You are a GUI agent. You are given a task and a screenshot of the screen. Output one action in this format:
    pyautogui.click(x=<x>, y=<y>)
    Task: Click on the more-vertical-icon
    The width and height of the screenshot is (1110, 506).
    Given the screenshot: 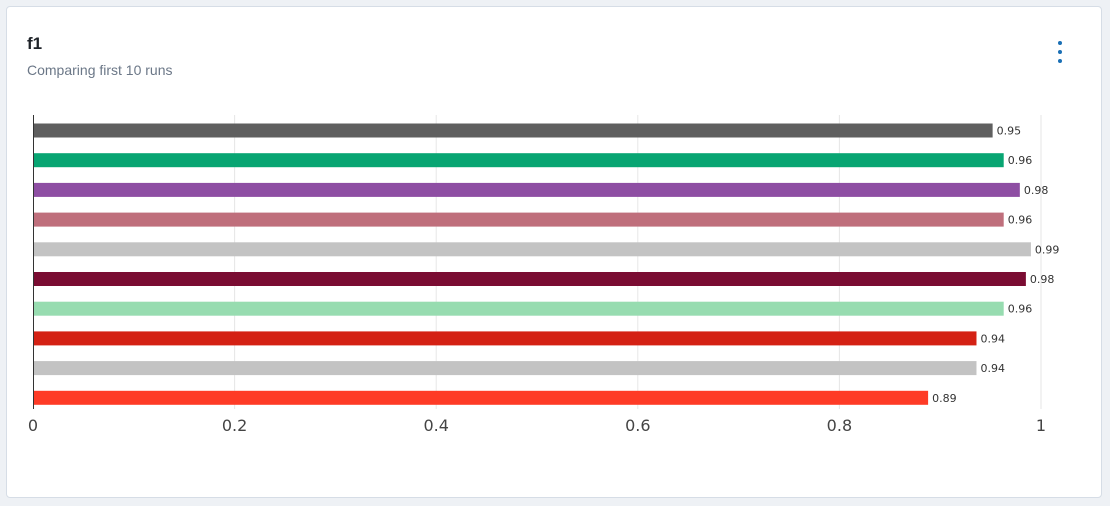 What is the action you would take?
    pyautogui.click(x=1060, y=52)
    